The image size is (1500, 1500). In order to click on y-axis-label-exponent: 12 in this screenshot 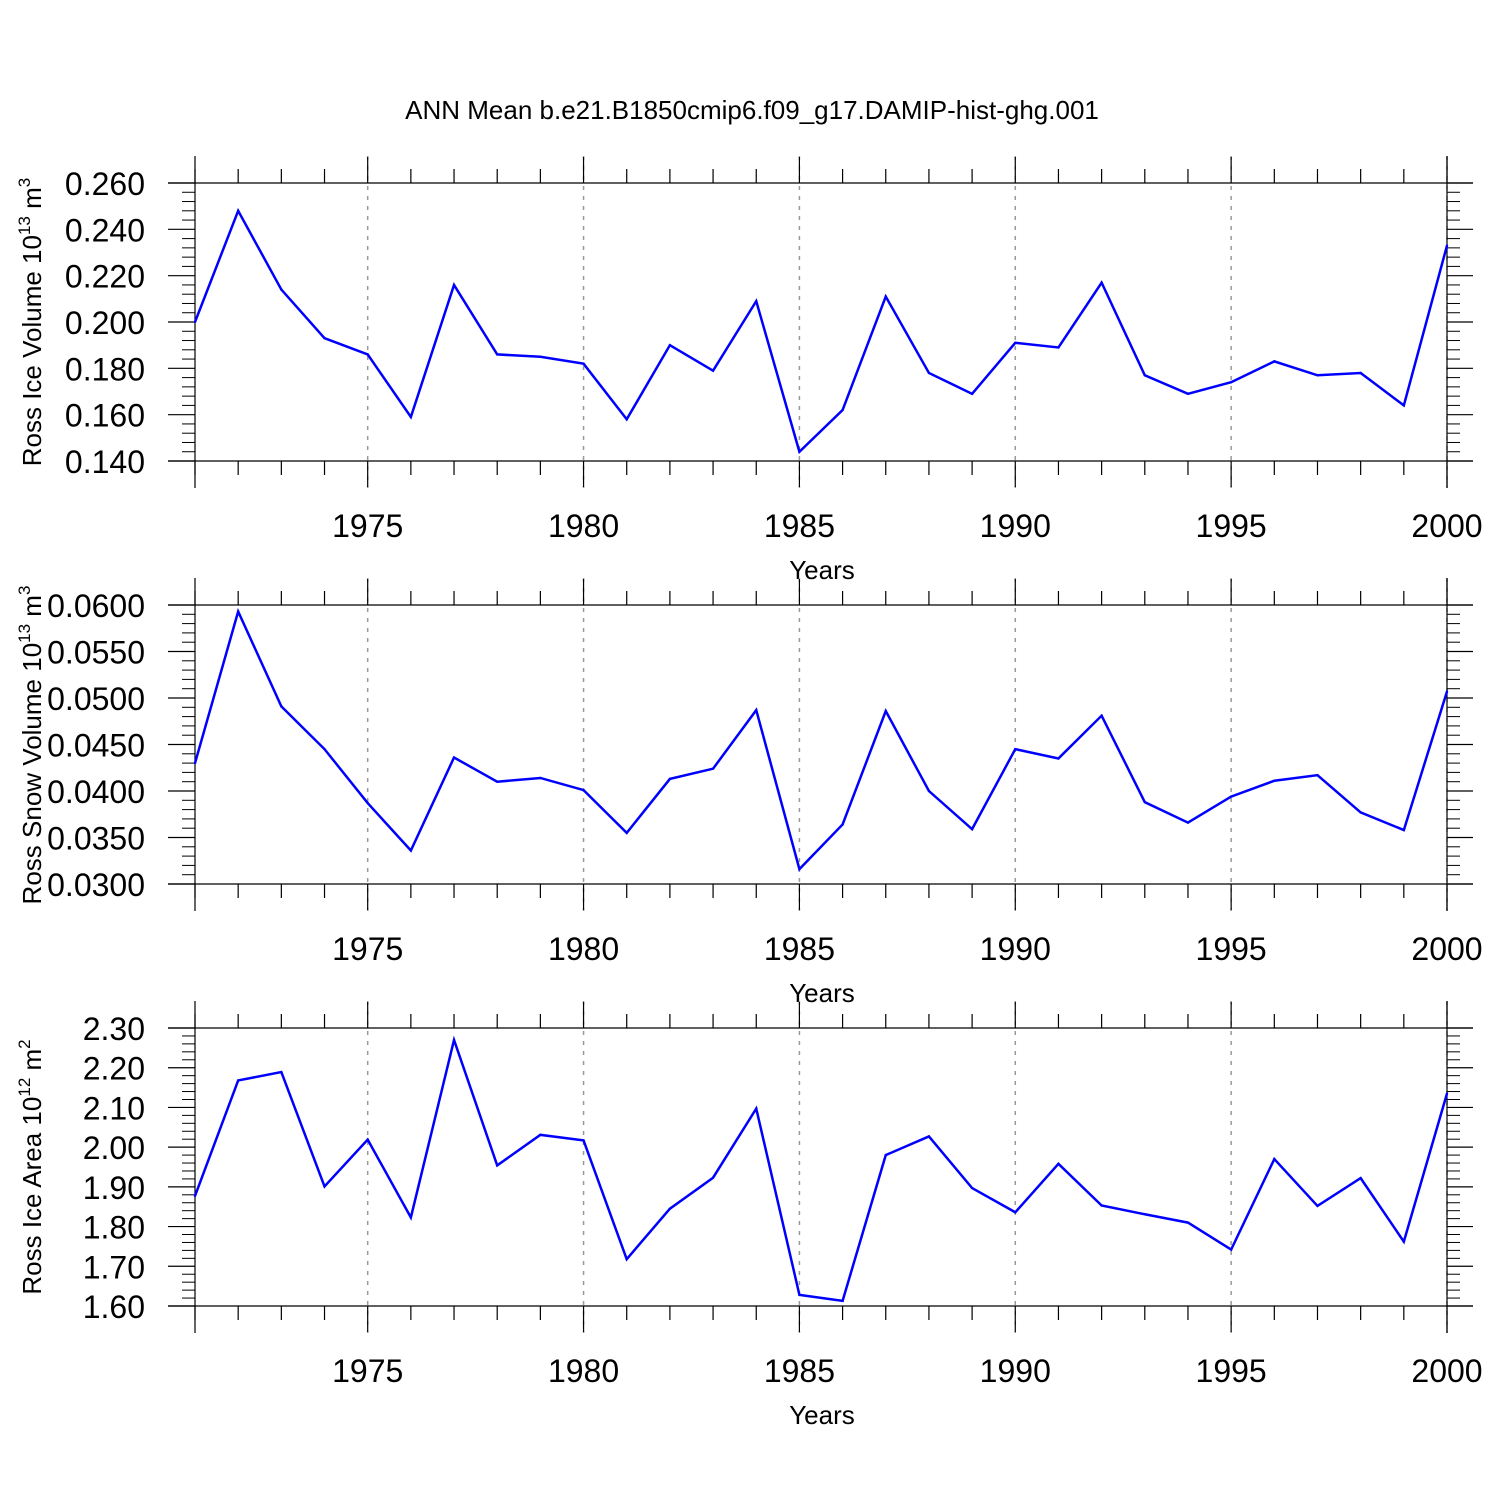, I will do `click(24, 1087)`.